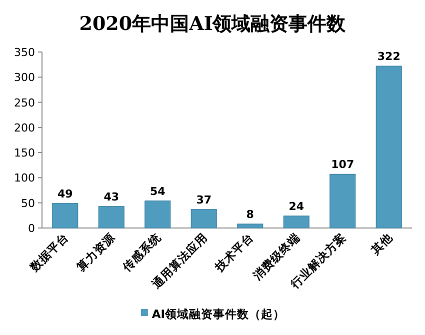 This screenshot has height=335, width=425. What do you see at coordinates (158, 191) in the screenshot?
I see `data-label: 54` at bounding box center [158, 191].